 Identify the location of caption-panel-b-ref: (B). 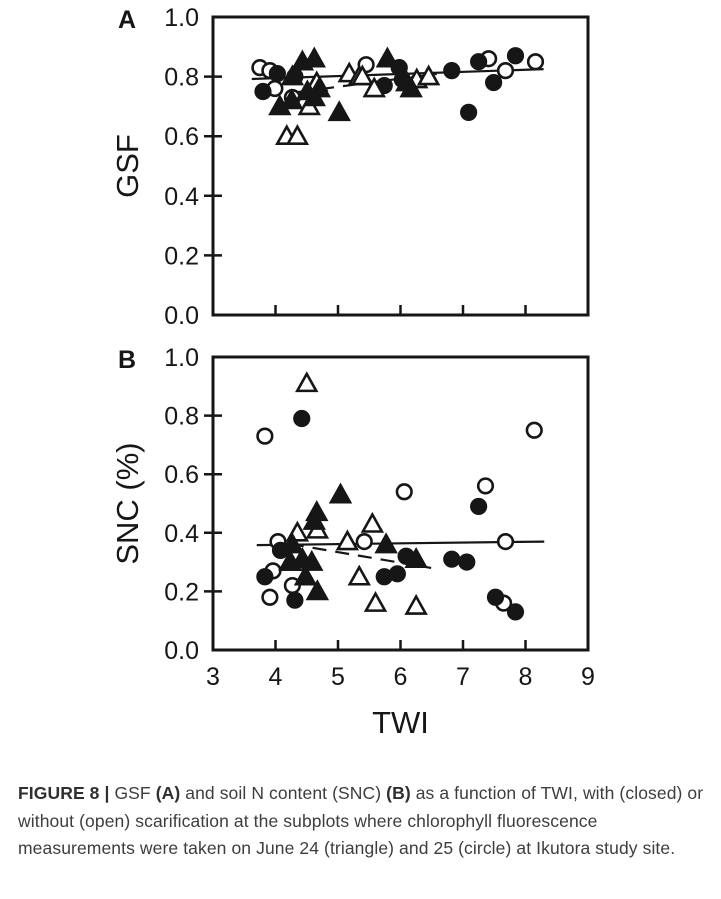
(398, 793).